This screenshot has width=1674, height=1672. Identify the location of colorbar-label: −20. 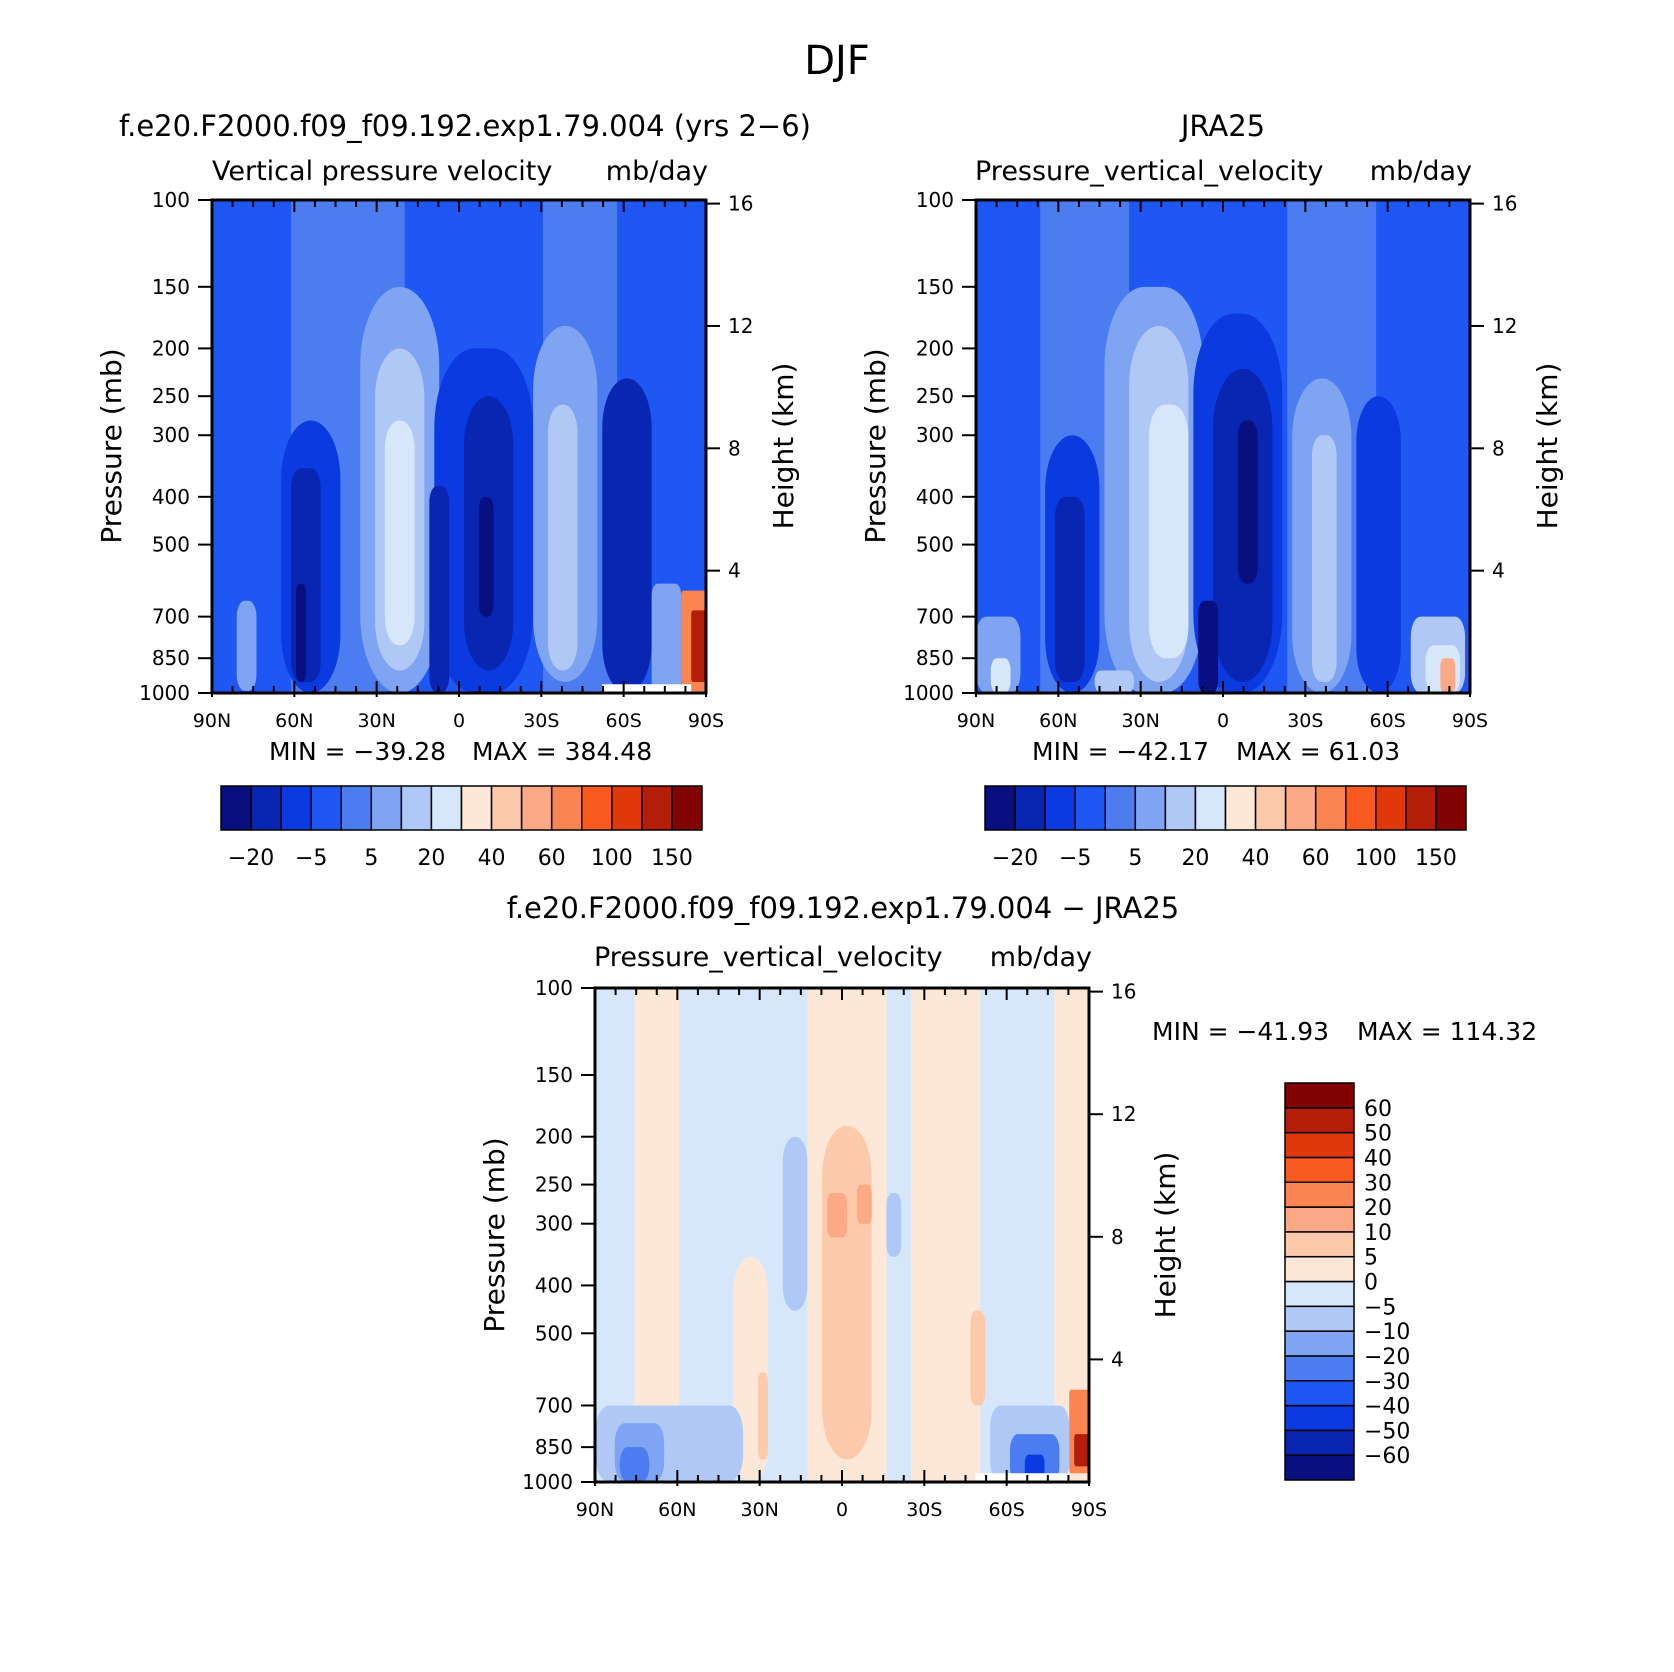
(251, 858).